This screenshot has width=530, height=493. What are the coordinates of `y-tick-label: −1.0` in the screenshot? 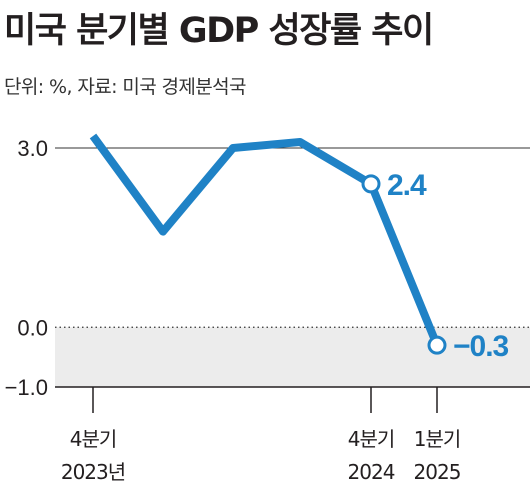 It's located at (26, 387).